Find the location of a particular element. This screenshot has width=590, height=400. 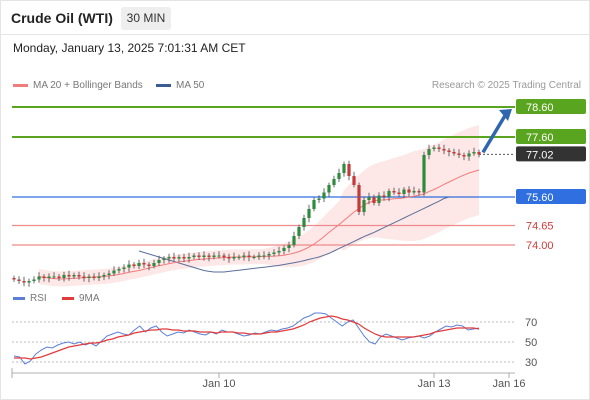

support-price-label: 74.00 is located at coordinates (540, 246).